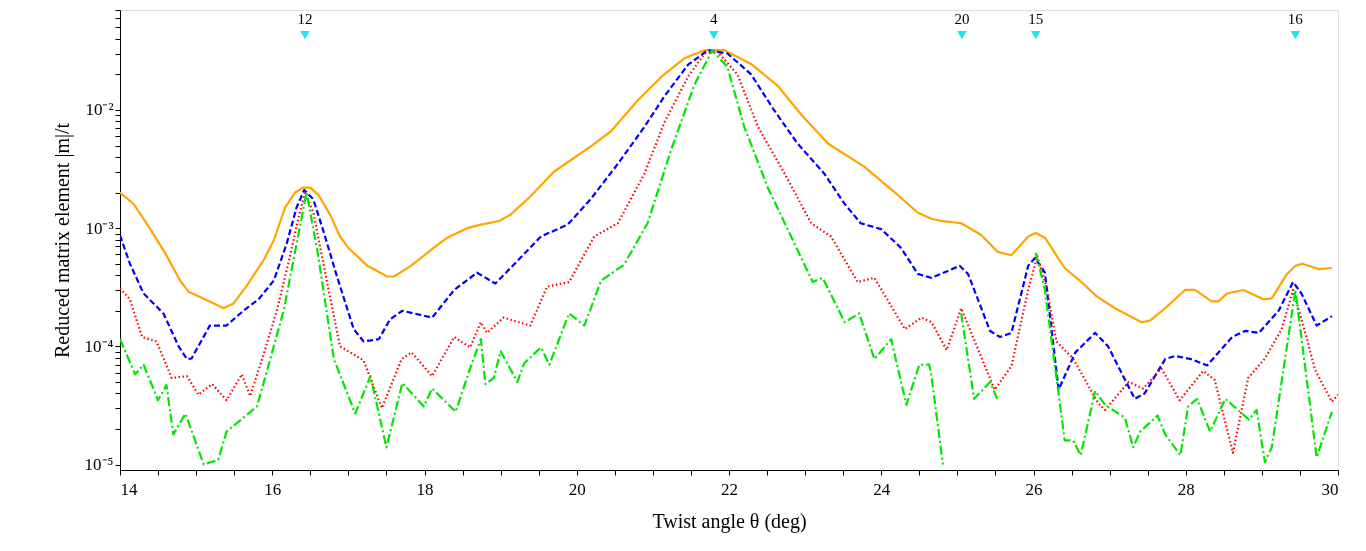 The width and height of the screenshot is (1366, 551). Describe the element at coordinates (729, 521) in the screenshot. I see `x-axis-title: Twist angle θ (deg)` at that location.